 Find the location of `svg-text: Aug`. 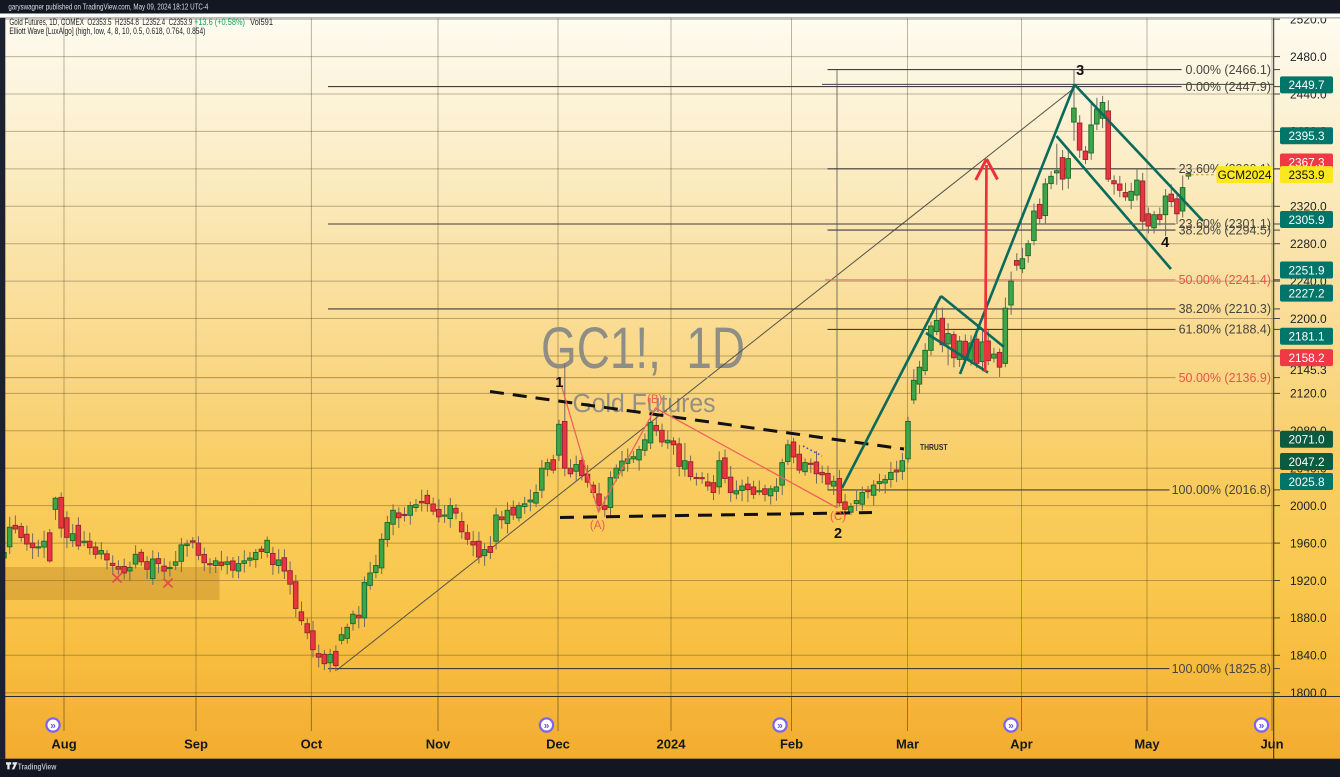

svg-text: Aug is located at coordinates (63, 744).